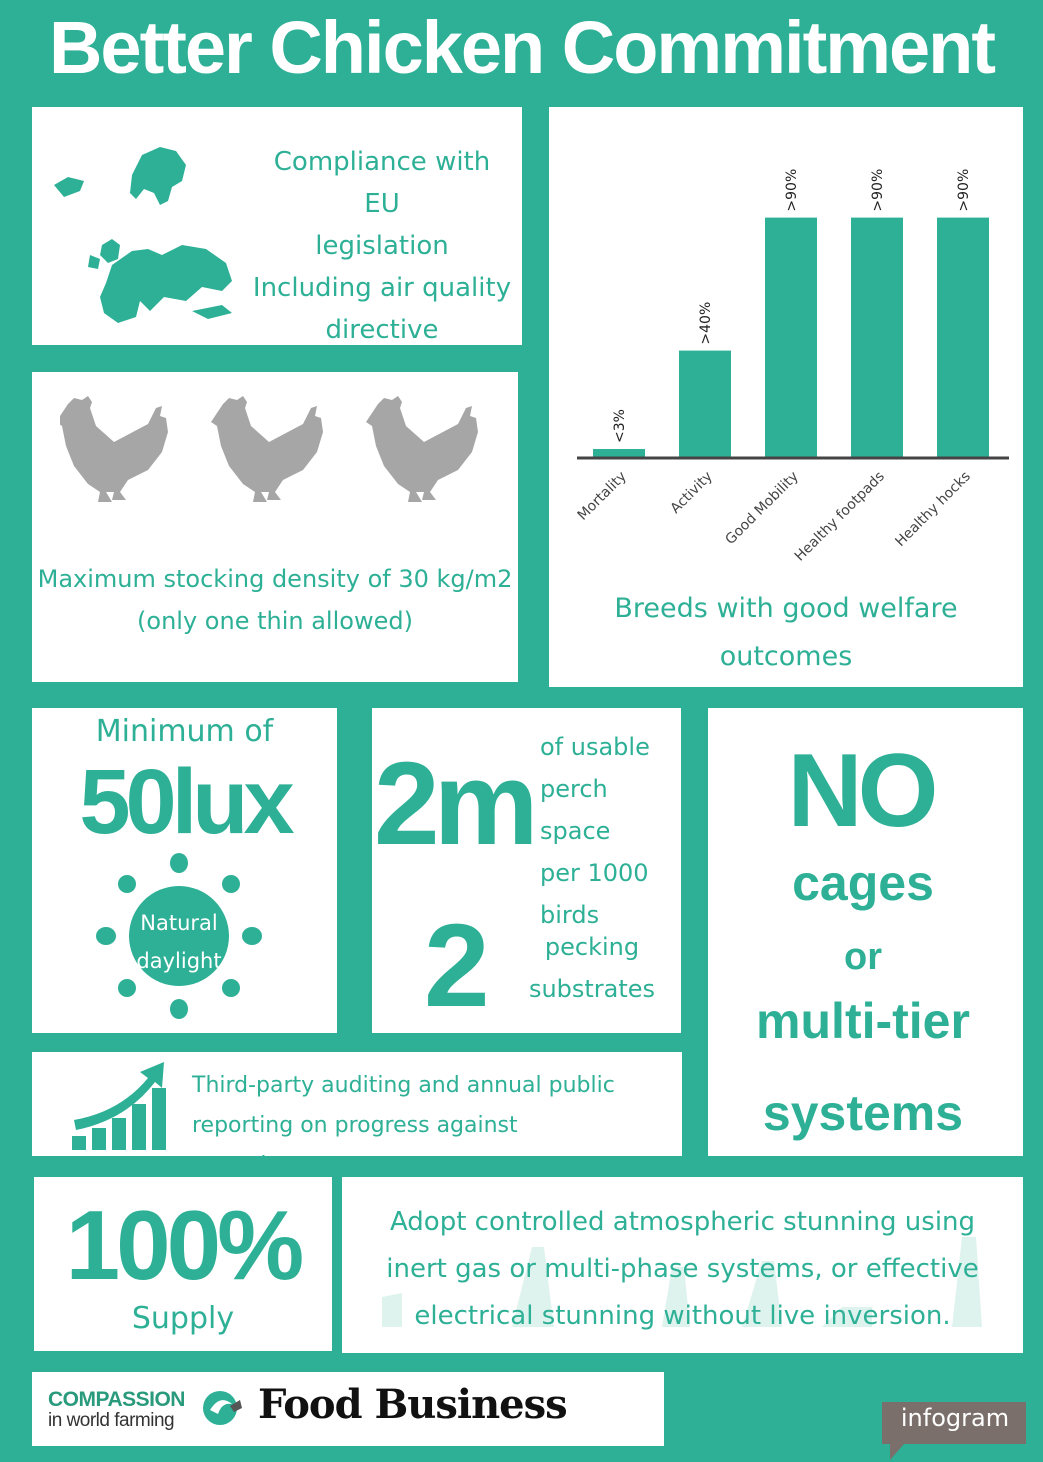 The image size is (1043, 1462). What do you see at coordinates (863, 957) in the screenshot?
I see `or-word: or` at bounding box center [863, 957].